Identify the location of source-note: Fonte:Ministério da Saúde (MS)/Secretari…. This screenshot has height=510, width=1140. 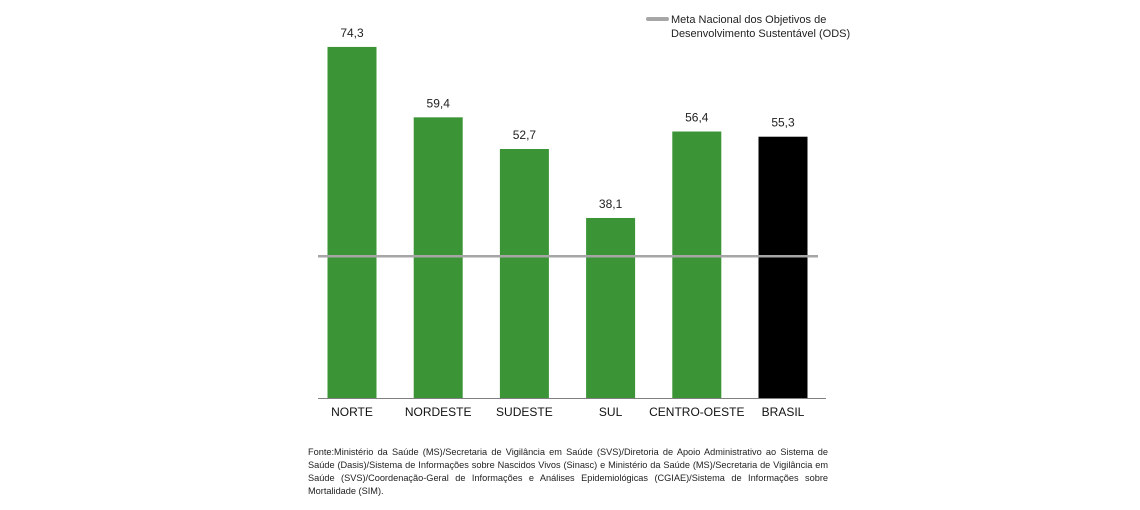
(568, 471).